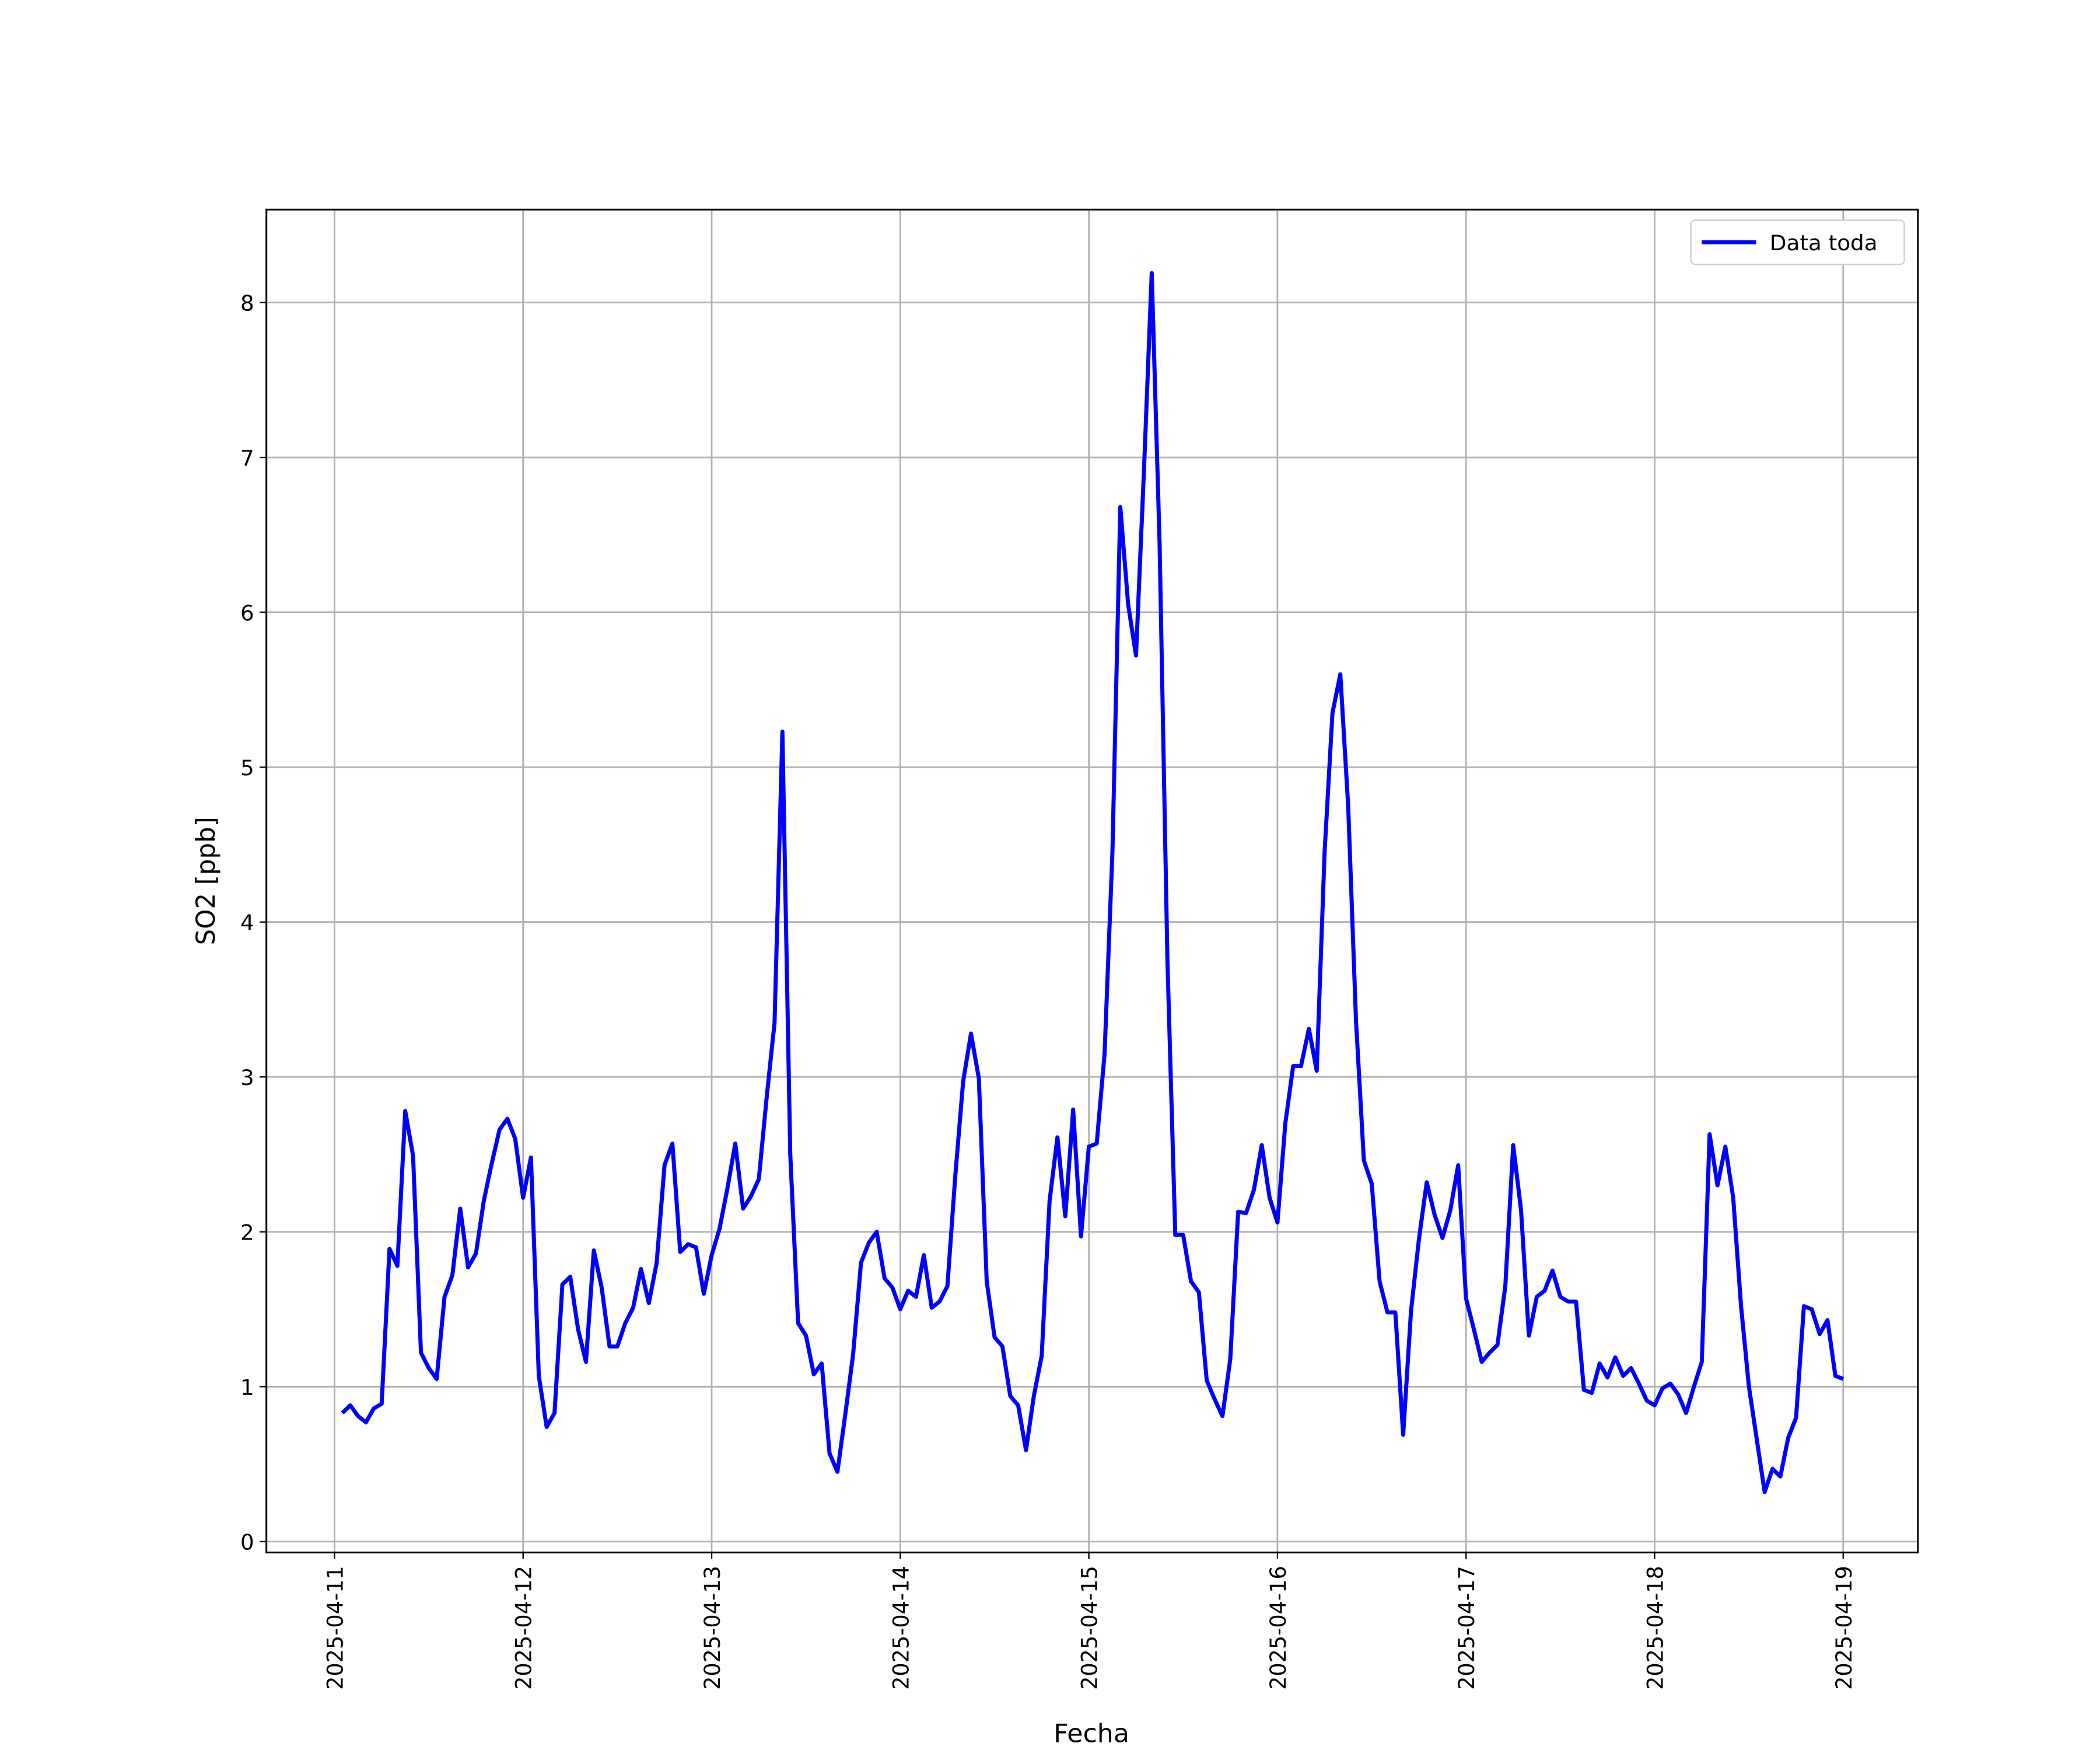 This screenshot has width=2100, height=1750. Describe the element at coordinates (523, 1628) in the screenshot. I see `x-tick-label: 2025-04-12` at that location.